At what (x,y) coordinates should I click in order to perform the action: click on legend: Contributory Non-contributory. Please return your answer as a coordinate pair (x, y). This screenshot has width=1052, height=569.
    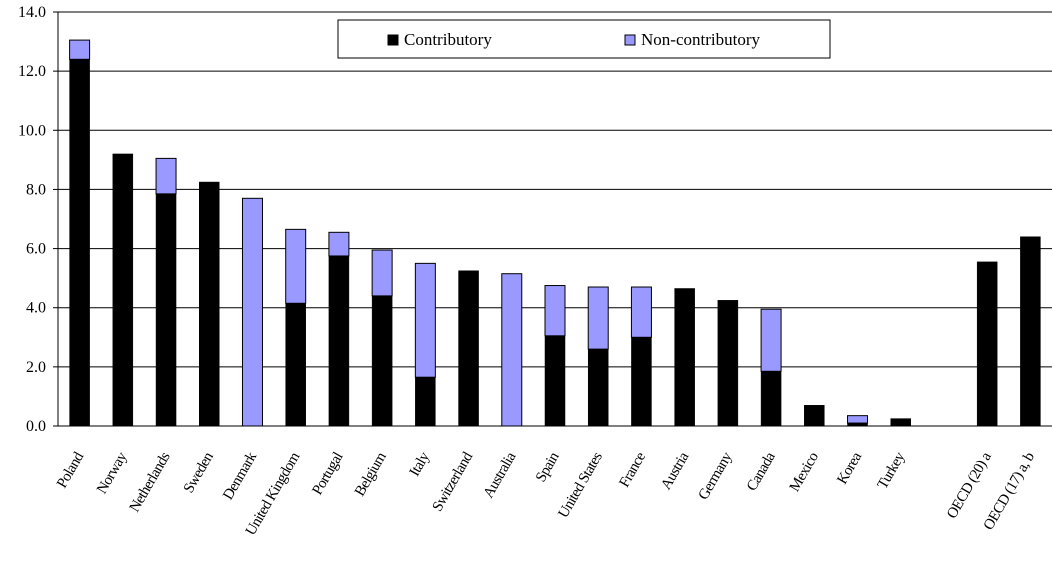
    Looking at the image, I should click on (584, 39).